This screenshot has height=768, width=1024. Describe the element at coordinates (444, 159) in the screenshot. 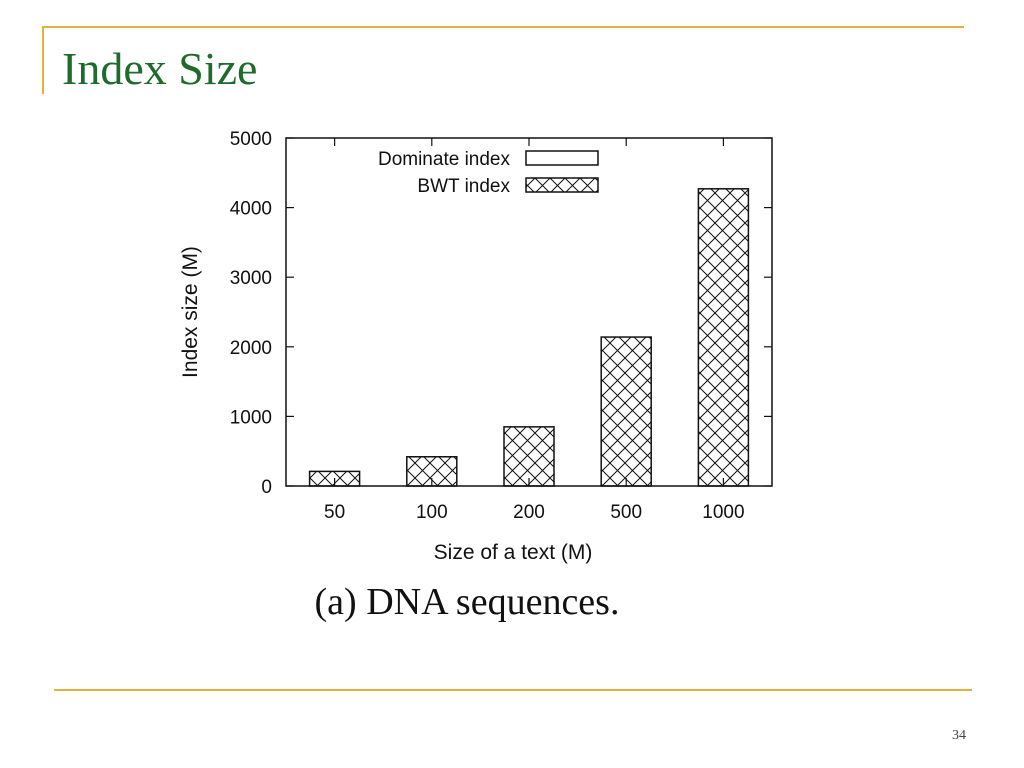

I see `legend-label: Dominate index` at that location.